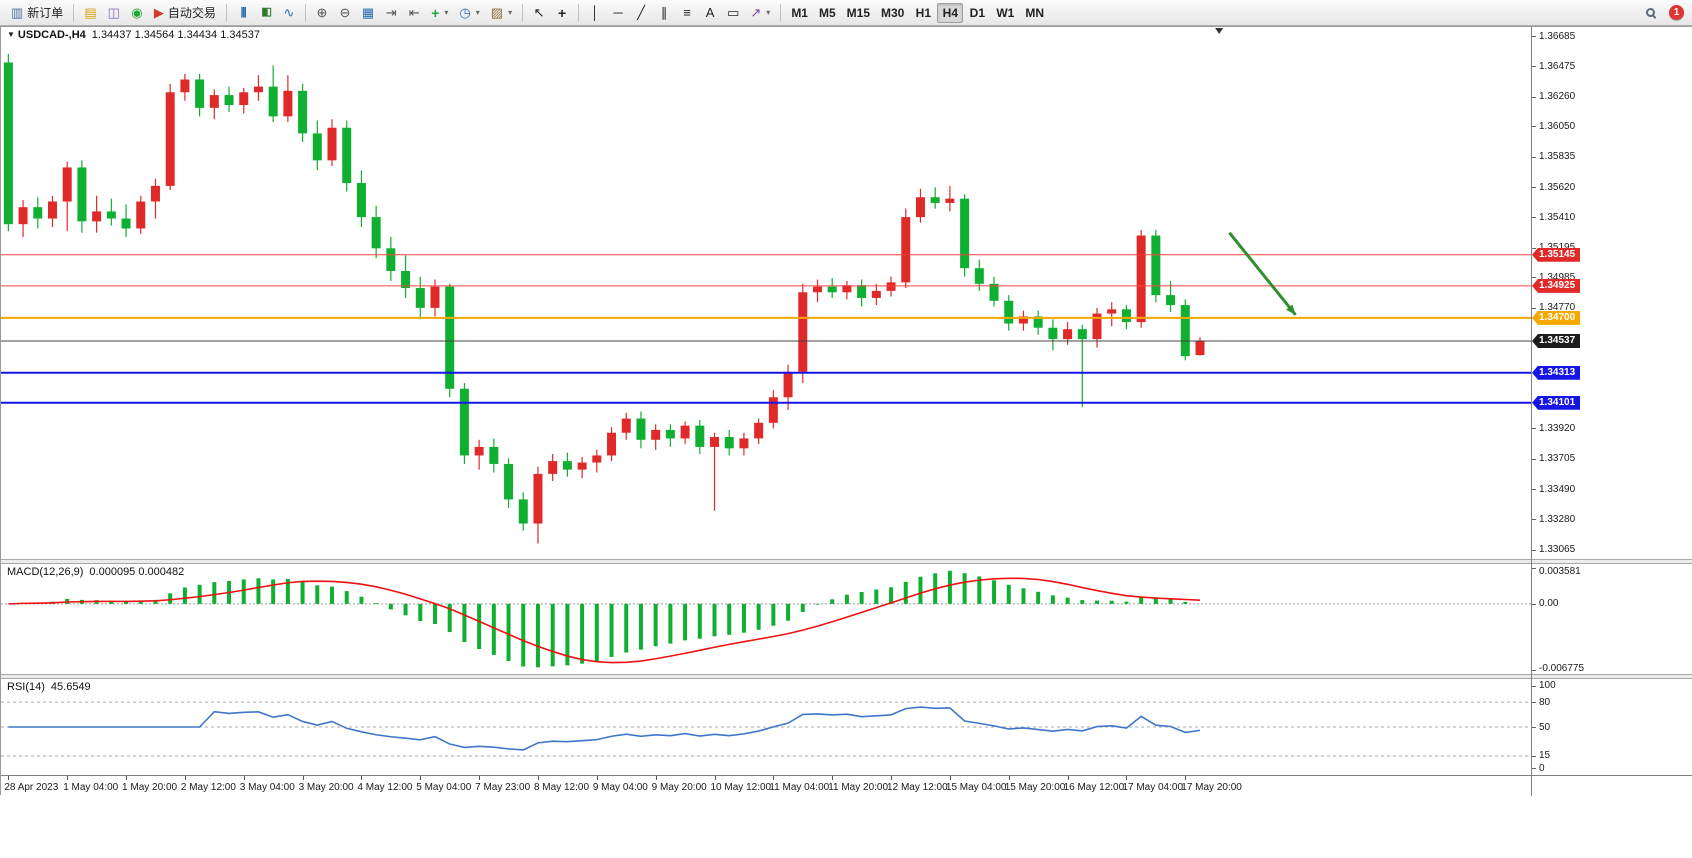 This screenshot has height=858, width=1692. What do you see at coordinates (595, 13) in the screenshot?
I see `vertical-line-button: │` at bounding box center [595, 13].